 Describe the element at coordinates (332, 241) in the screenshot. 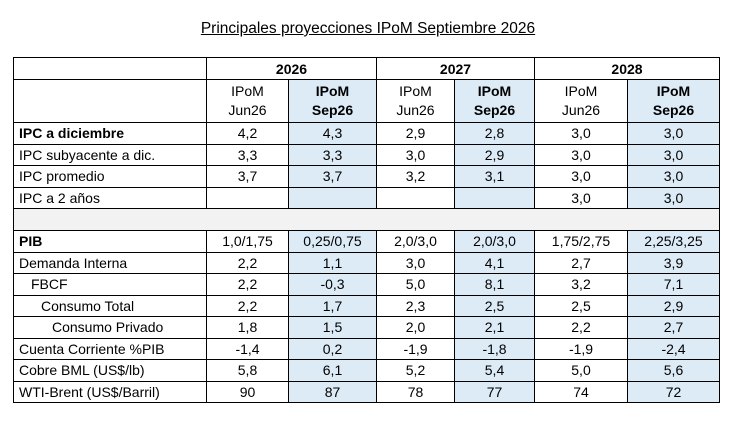

I see `value-cell: 0,25/0,75` at that location.